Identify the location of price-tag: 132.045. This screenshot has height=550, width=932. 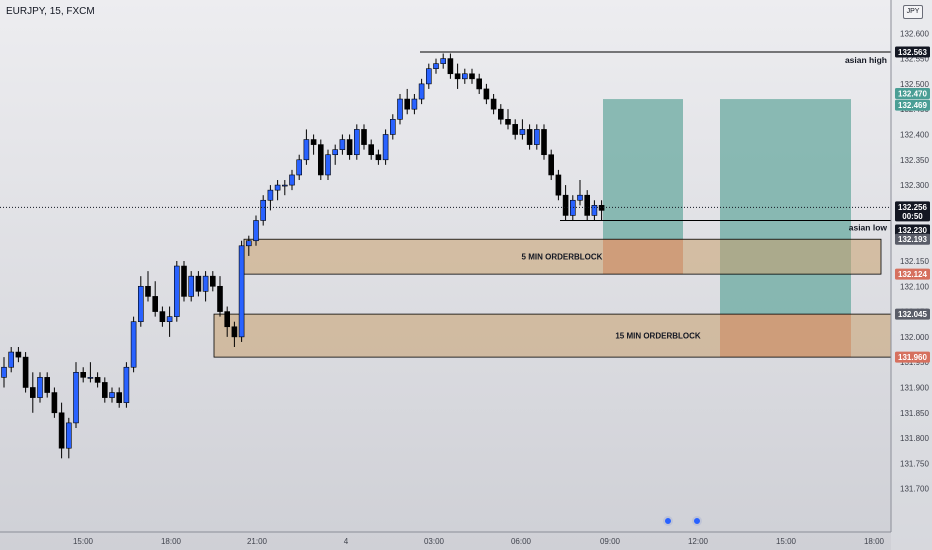
(912, 314).